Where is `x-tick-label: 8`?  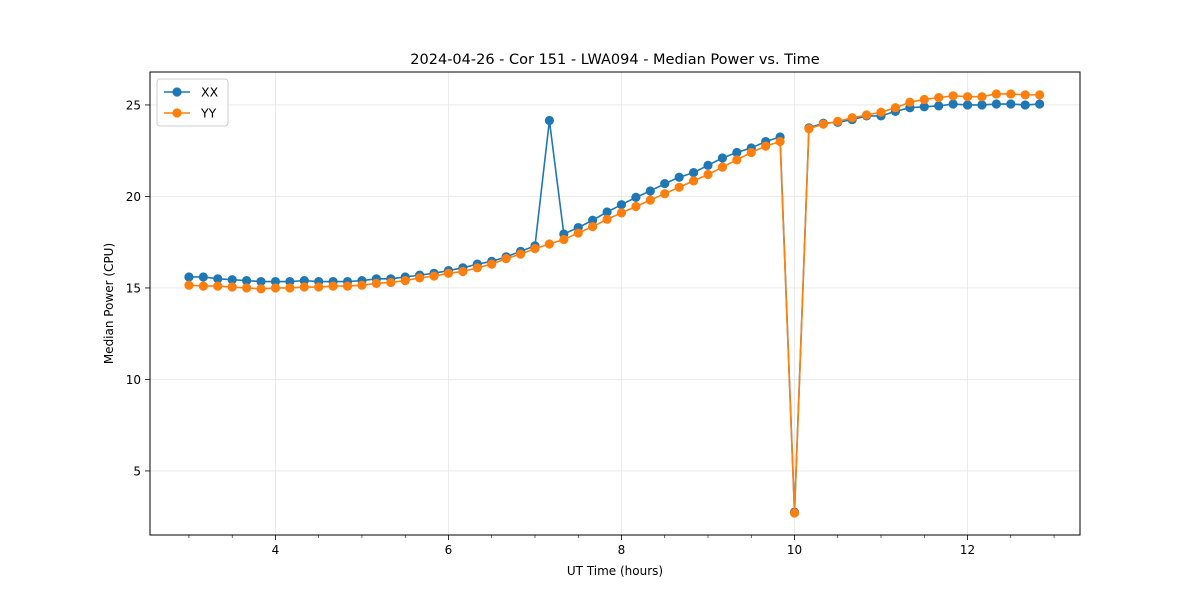
x-tick-label: 8 is located at coordinates (622, 550).